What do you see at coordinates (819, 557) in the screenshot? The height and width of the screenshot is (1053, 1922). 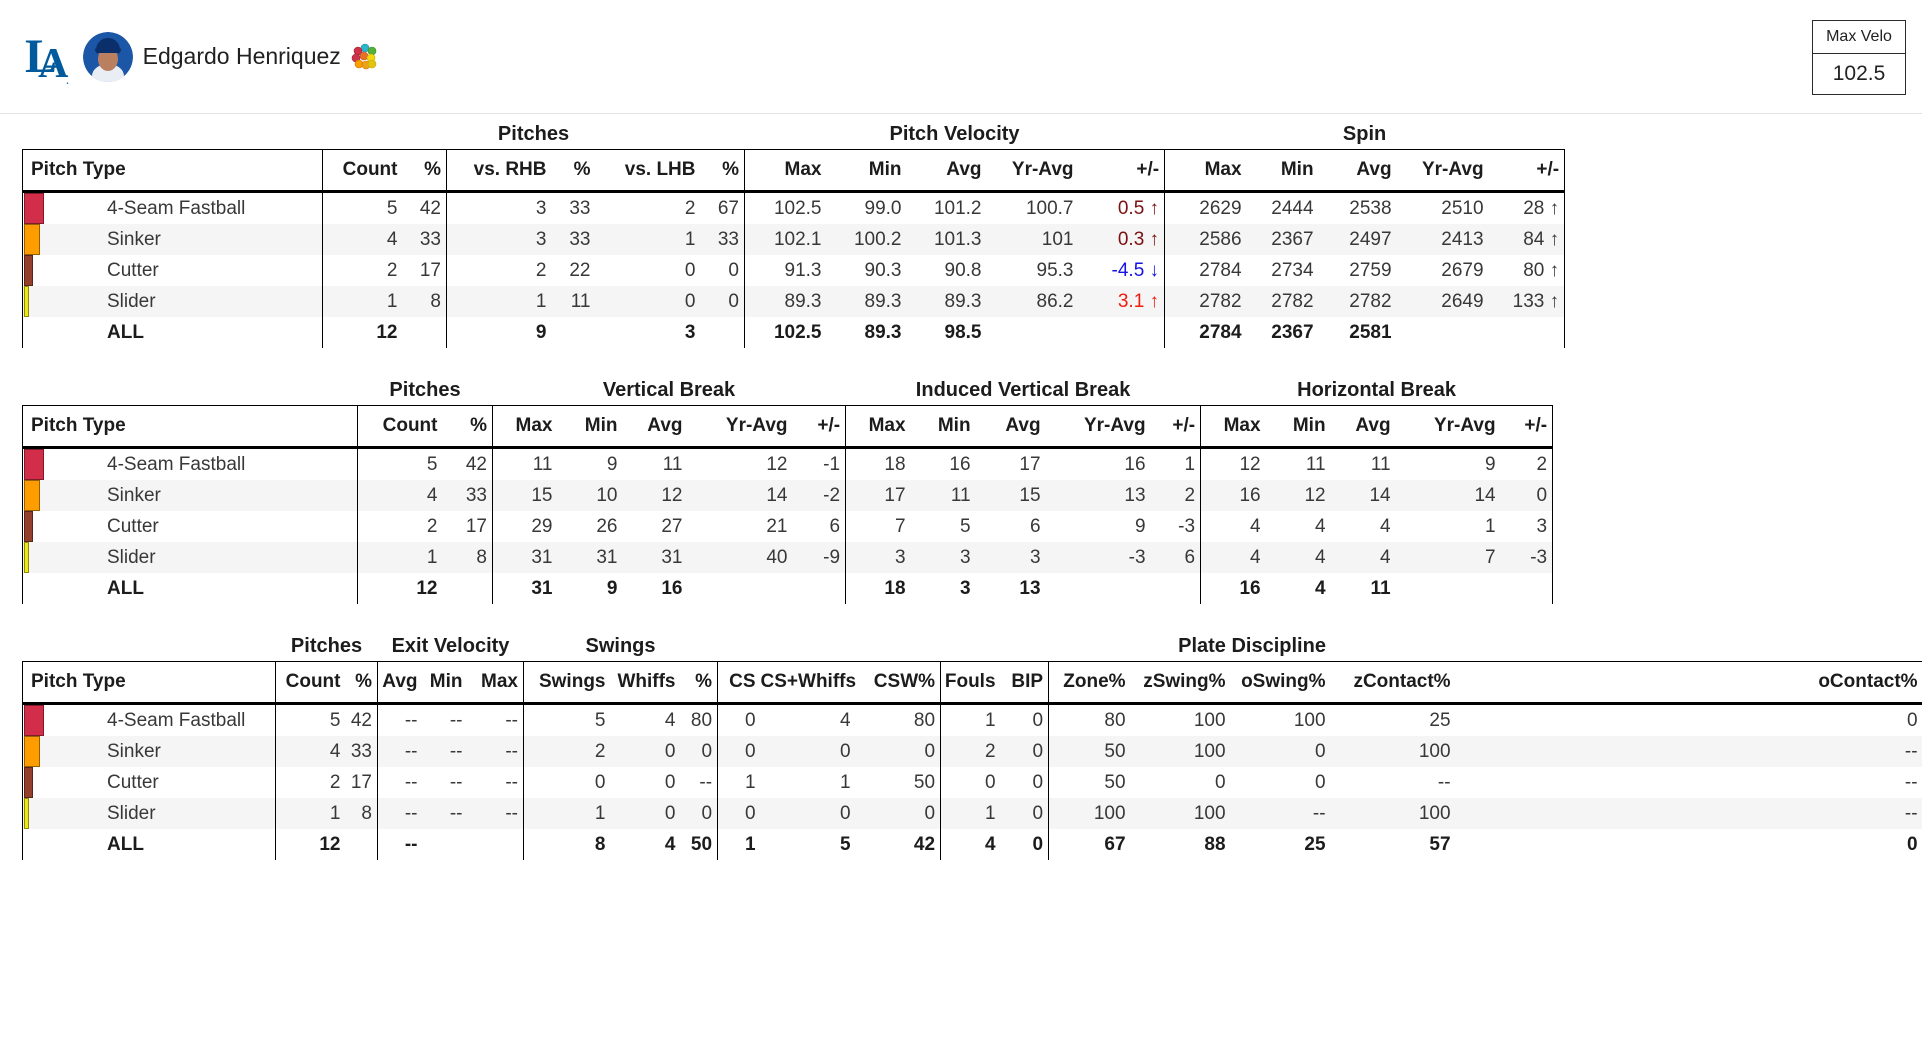 I see `cell: -9` at bounding box center [819, 557].